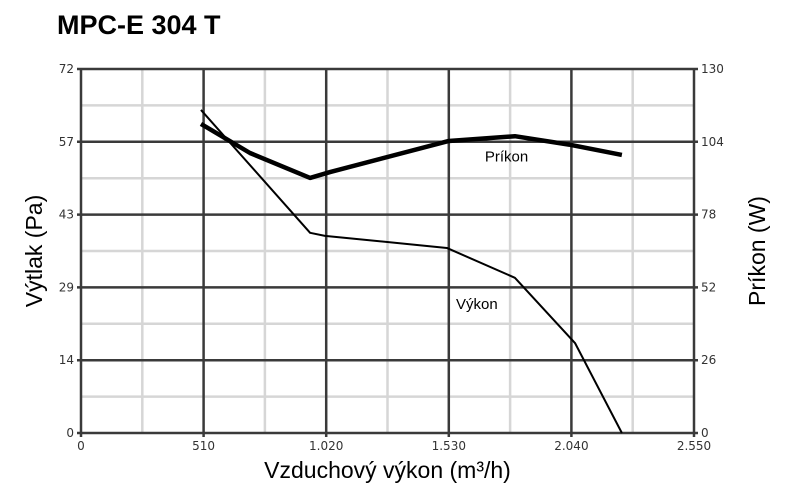 This screenshot has width=785, height=491. Describe the element at coordinates (757, 251) in the screenshot. I see `y2-axis-label: Príkon (W)` at that location.